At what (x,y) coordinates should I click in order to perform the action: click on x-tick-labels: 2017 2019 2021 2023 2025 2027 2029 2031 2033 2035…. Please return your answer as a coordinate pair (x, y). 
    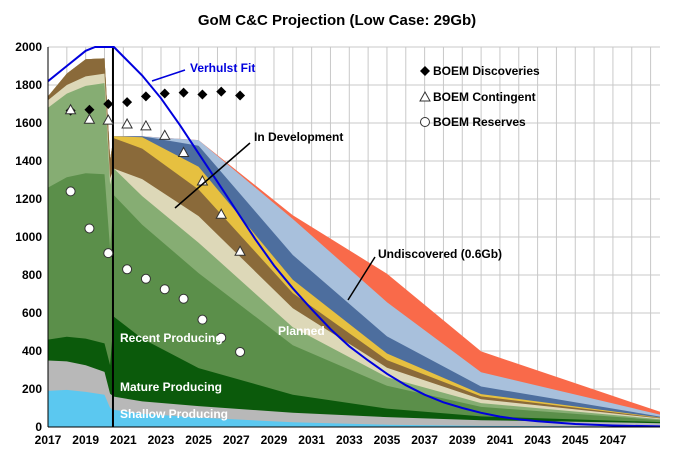
    Looking at the image, I should click on (331, 440).